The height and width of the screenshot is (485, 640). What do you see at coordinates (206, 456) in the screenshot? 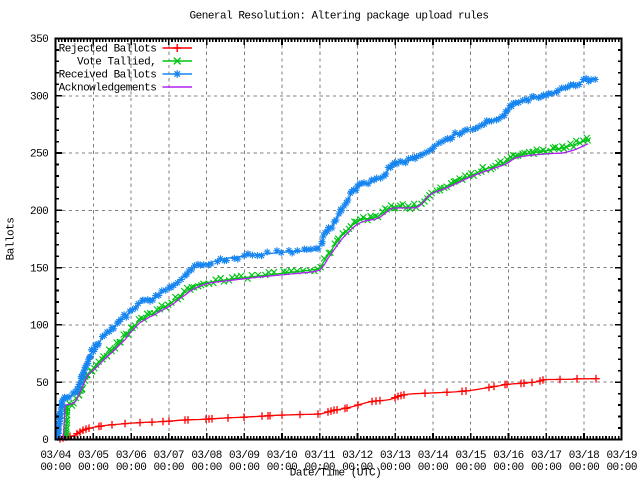
I see `svg-text: 03/08` at bounding box center [206, 456].